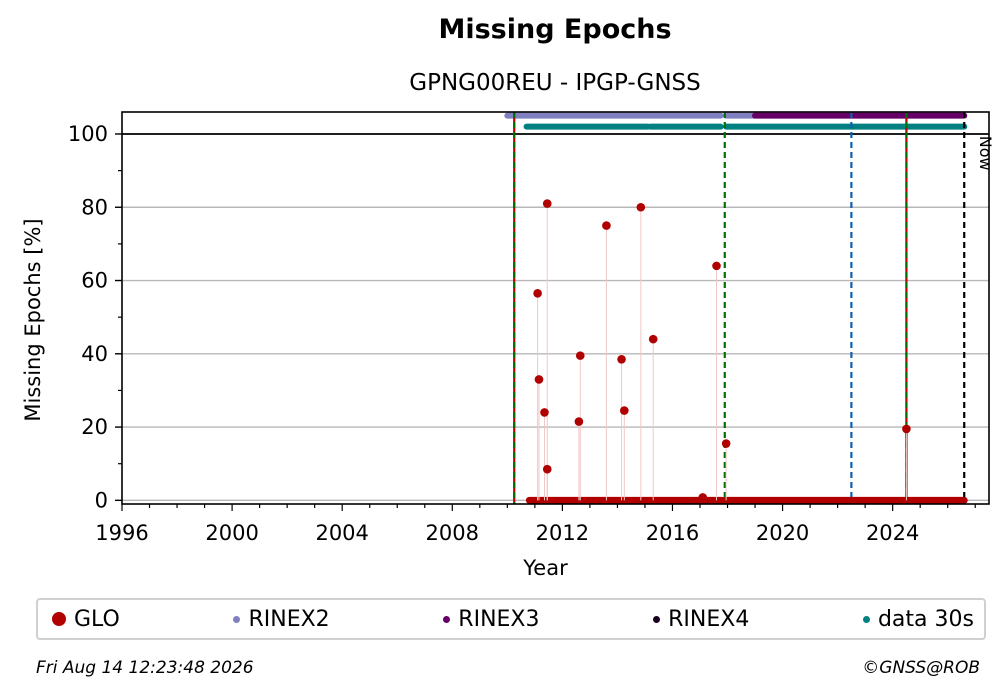  I want to click on chart-legend: GLO RINEX2 RINEX3 RINEX4 data 30s, so click(511, 619).